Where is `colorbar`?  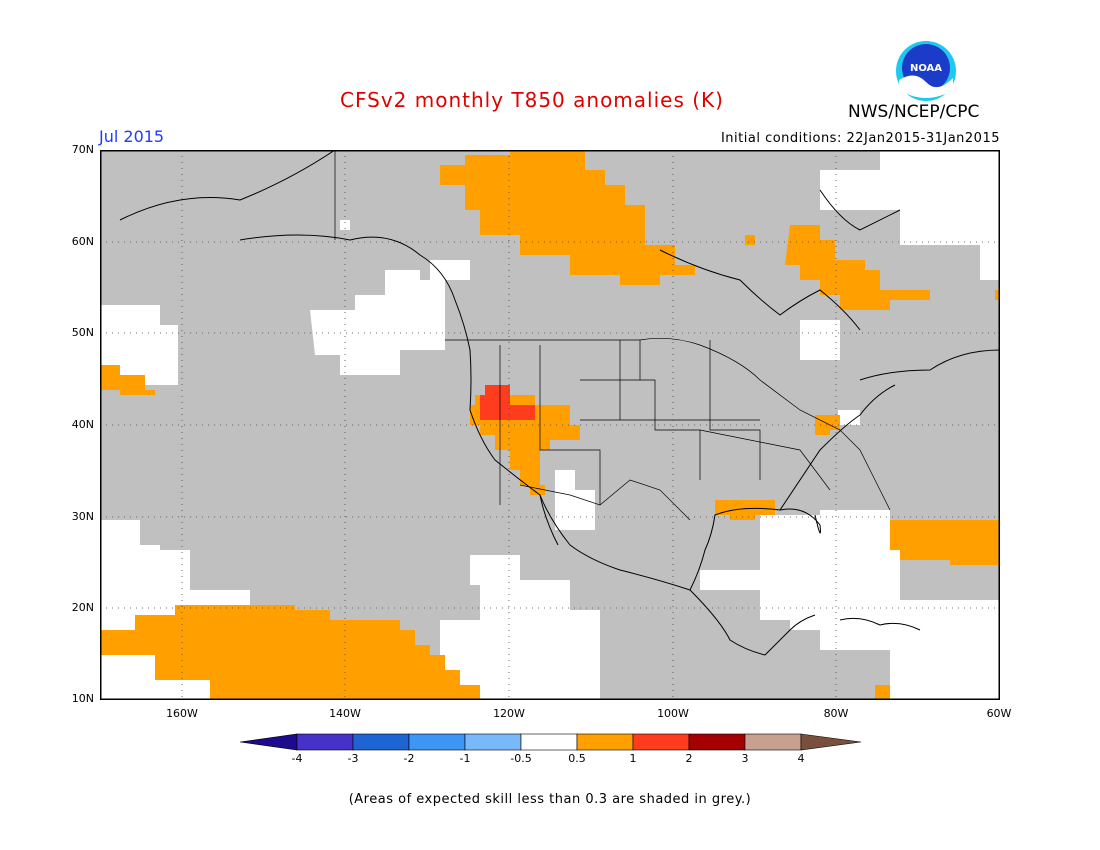
colorbar is located at coordinates (551, 742).